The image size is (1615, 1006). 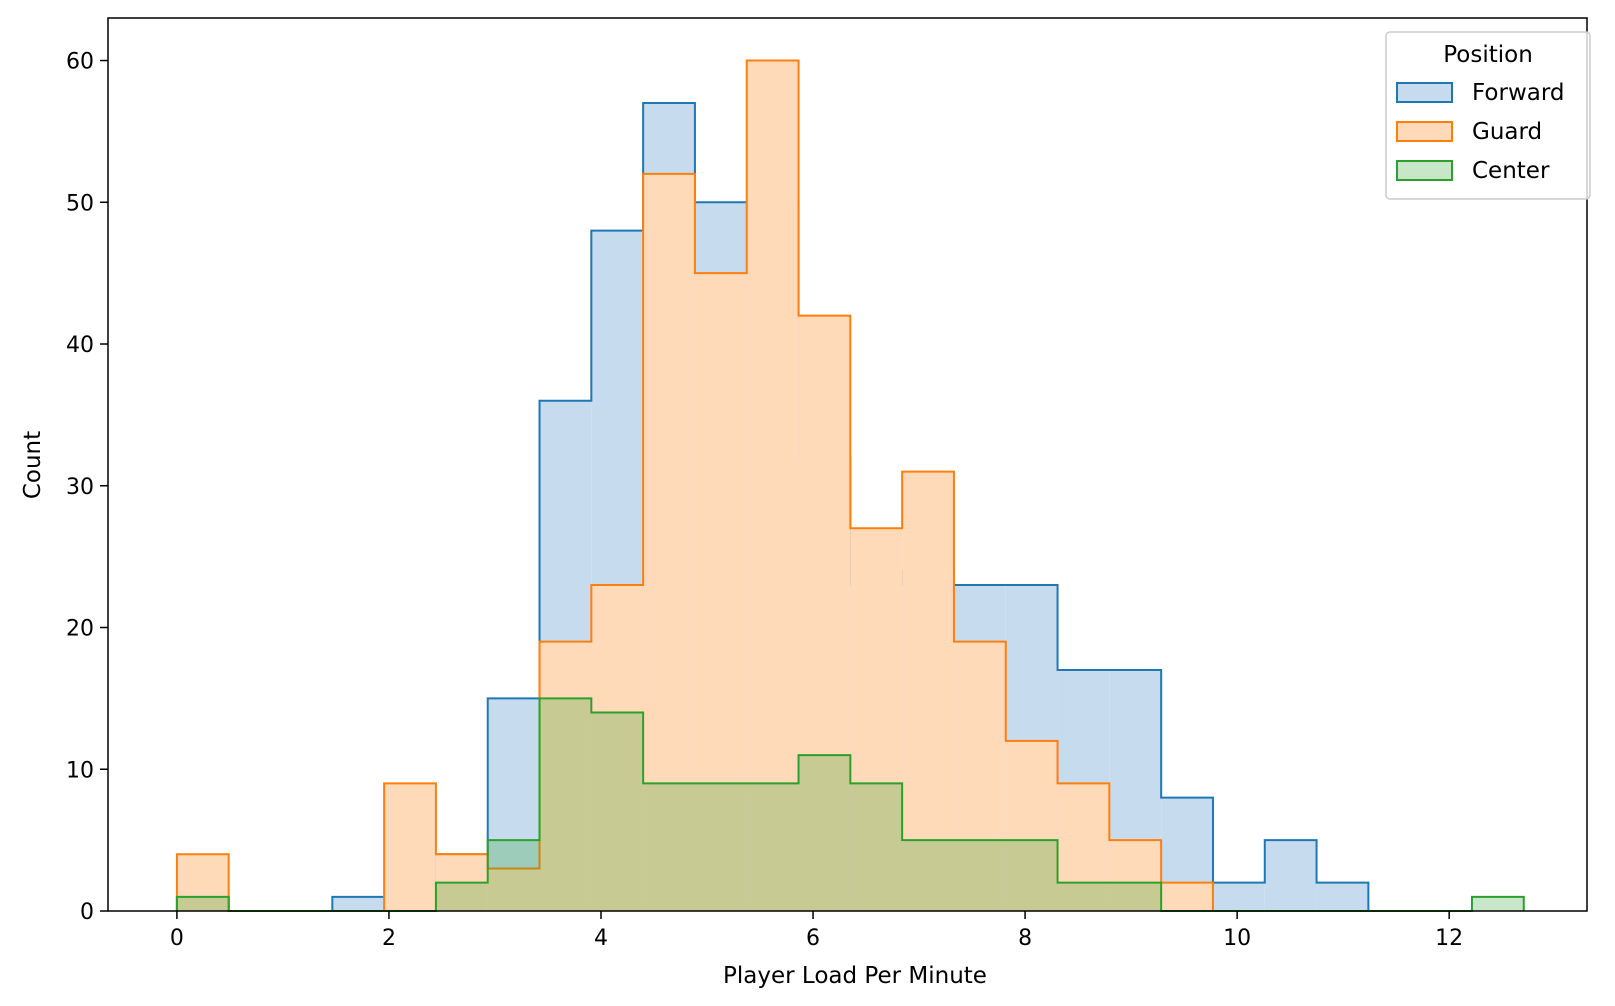 What do you see at coordinates (1488, 55) in the screenshot?
I see `legend-title: Position` at bounding box center [1488, 55].